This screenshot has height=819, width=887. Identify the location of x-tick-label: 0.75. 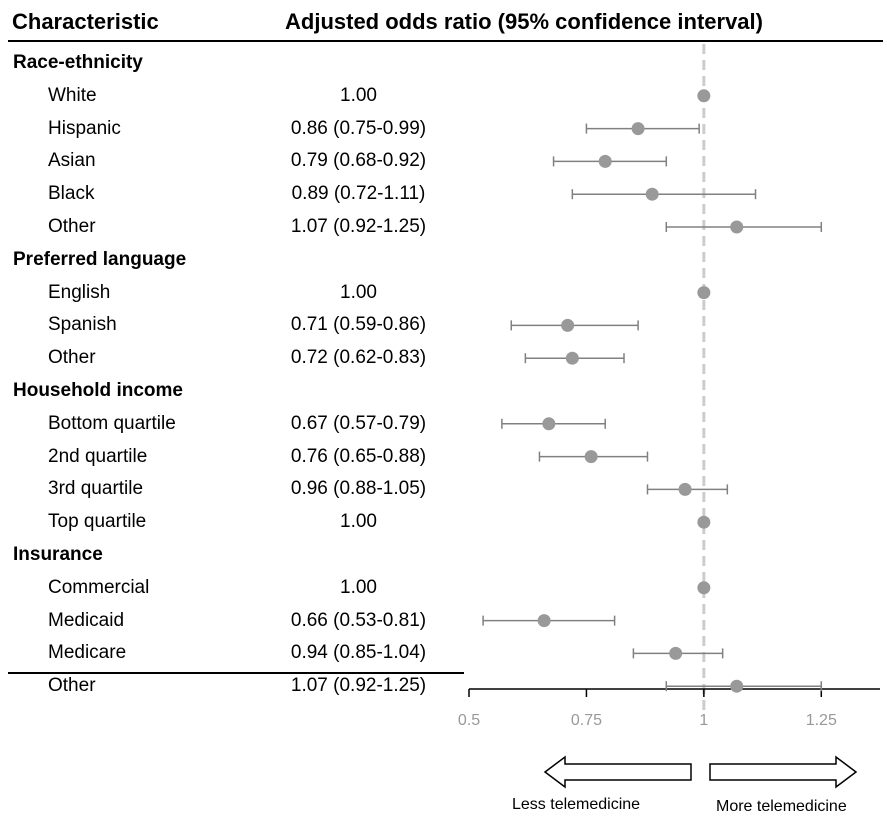
(586, 720).